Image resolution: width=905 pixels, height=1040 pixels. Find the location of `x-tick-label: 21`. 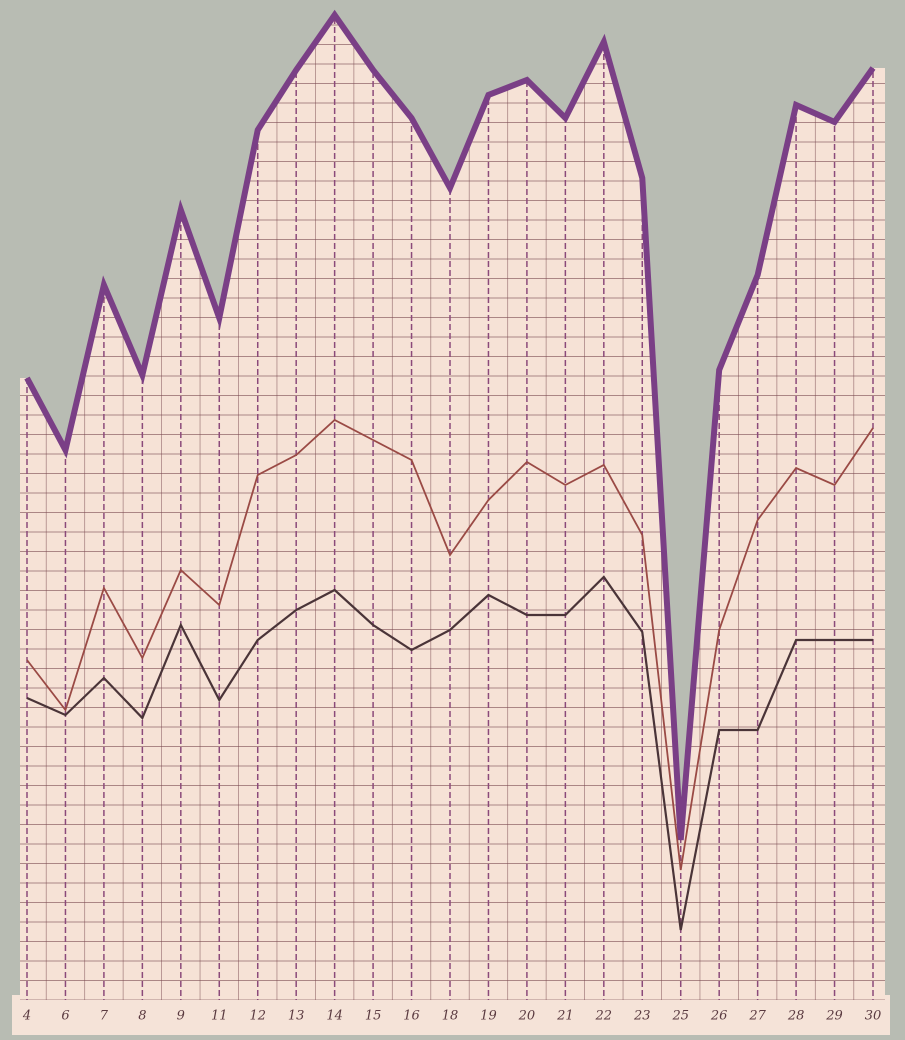

x-tick-label: 21 is located at coordinates (565, 1016).